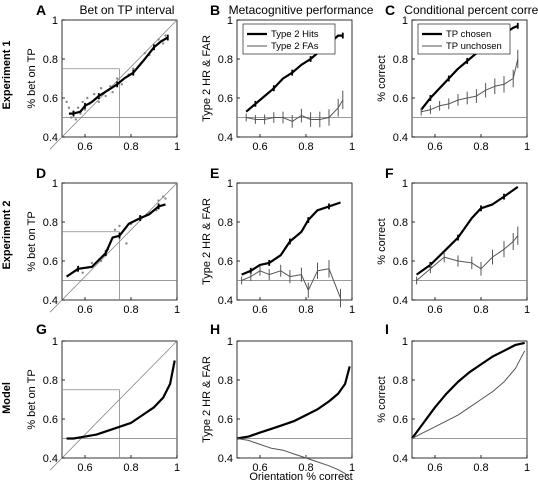  What do you see at coordinates (225, 301) in the screenshot?
I see `y-tick-label-e: 0.4` at bounding box center [225, 301].